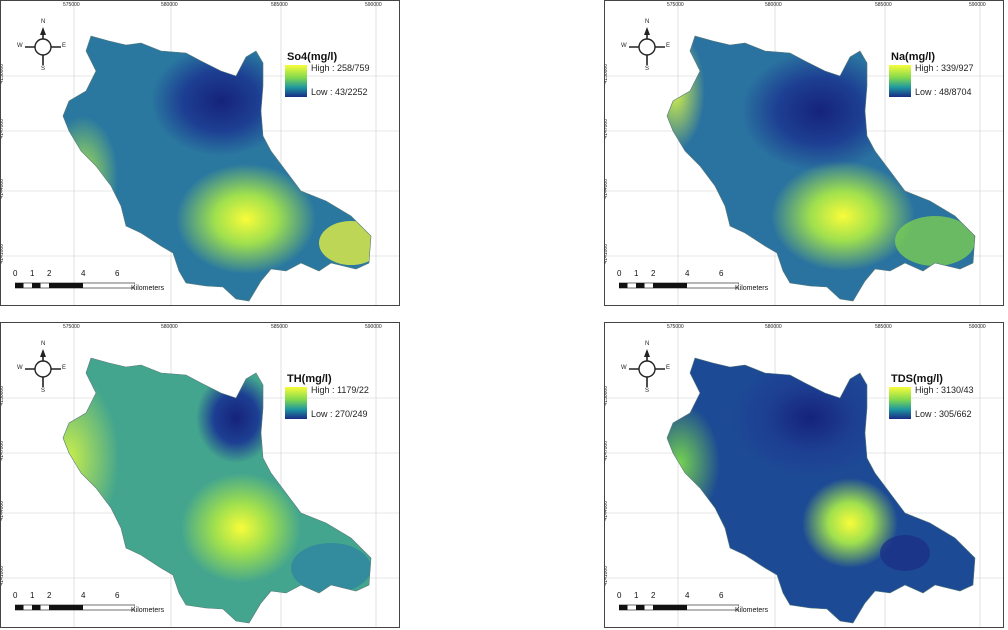 The width and height of the screenshot is (1008, 630). Describe the element at coordinates (943, 414) in the screenshot. I see `legend-low-label: Low : 305/662` at that location.